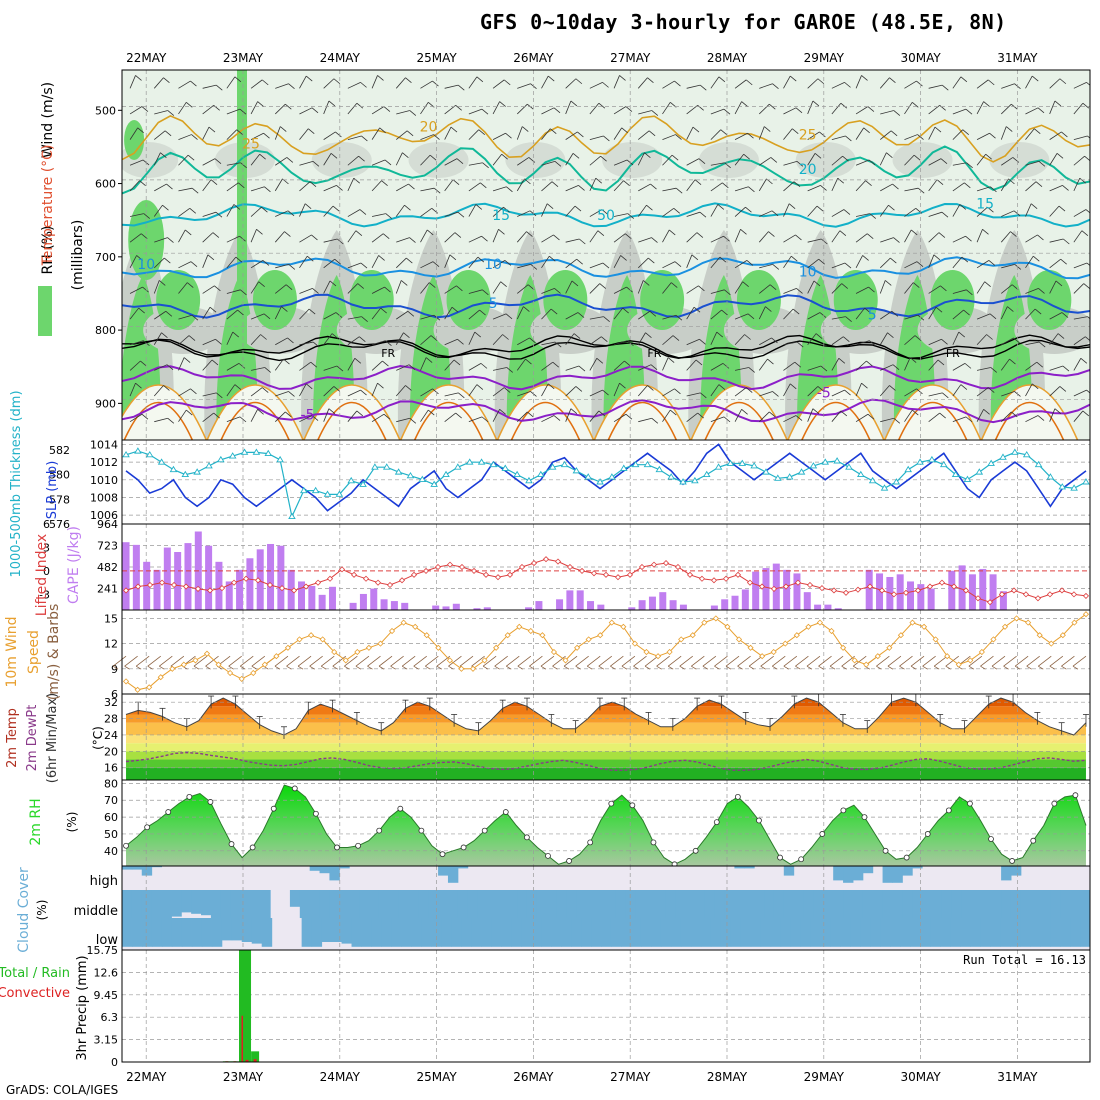 Image resolution: width=1100 pixels, height=1100 pixels. I want to click on cape-axis-label: CAPE (J/kg), so click(74, 565).